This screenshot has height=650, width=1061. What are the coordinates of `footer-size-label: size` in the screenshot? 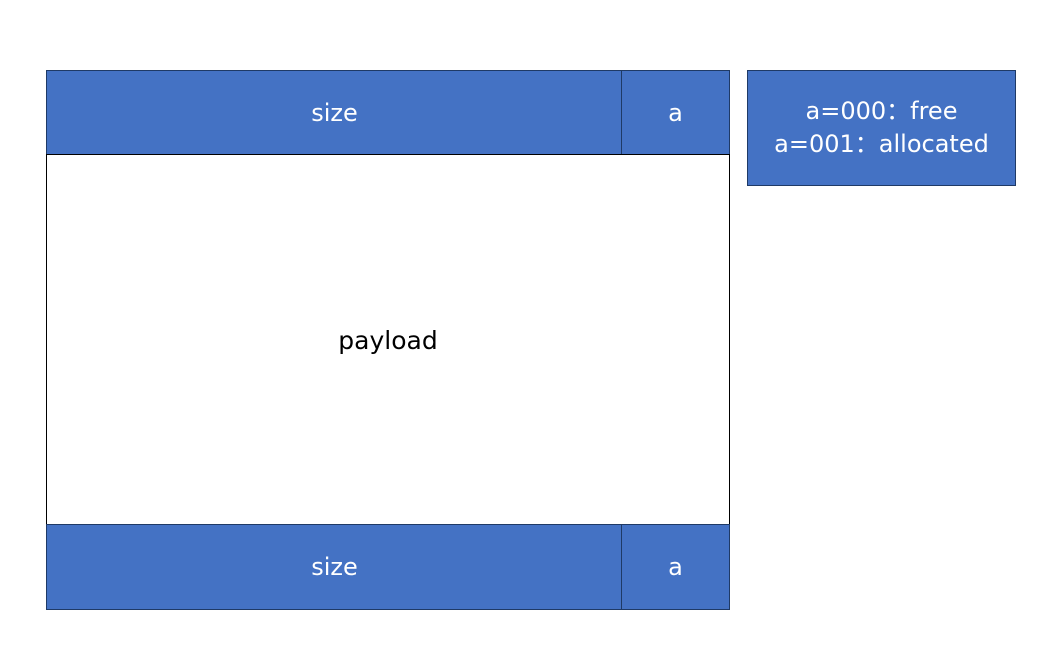 It's located at (334, 567).